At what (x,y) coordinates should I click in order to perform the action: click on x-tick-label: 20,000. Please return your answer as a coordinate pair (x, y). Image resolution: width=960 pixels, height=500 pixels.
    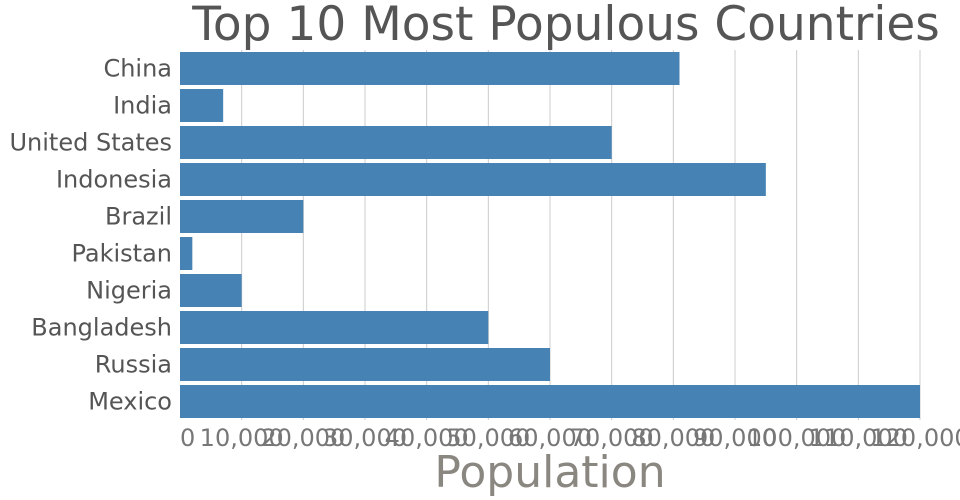
    Looking at the image, I should click on (303, 438).